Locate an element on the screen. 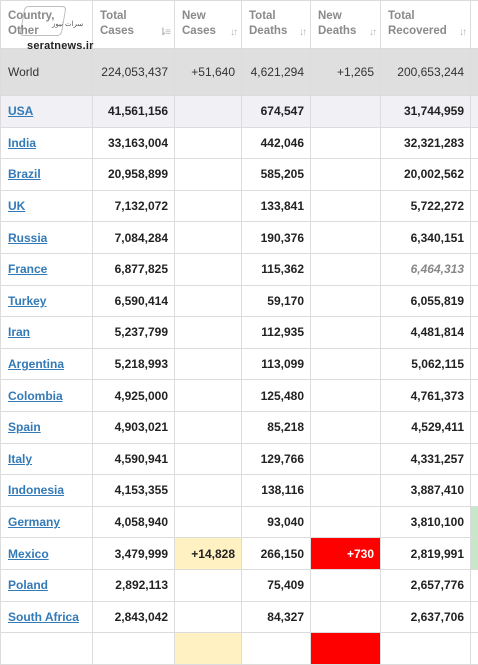 The image size is (478, 665). total-deaths-cell: 115,362 is located at coordinates (276, 269).